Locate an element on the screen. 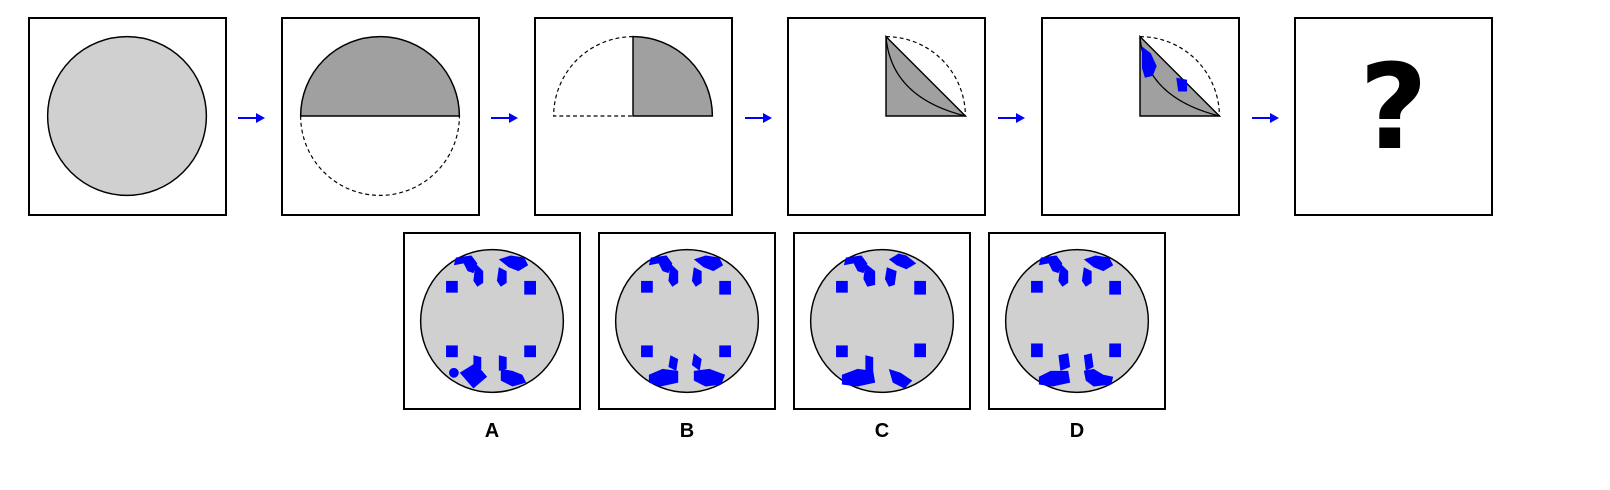 The height and width of the screenshot is (490, 1610). option-c-figure is located at coordinates (882, 321).